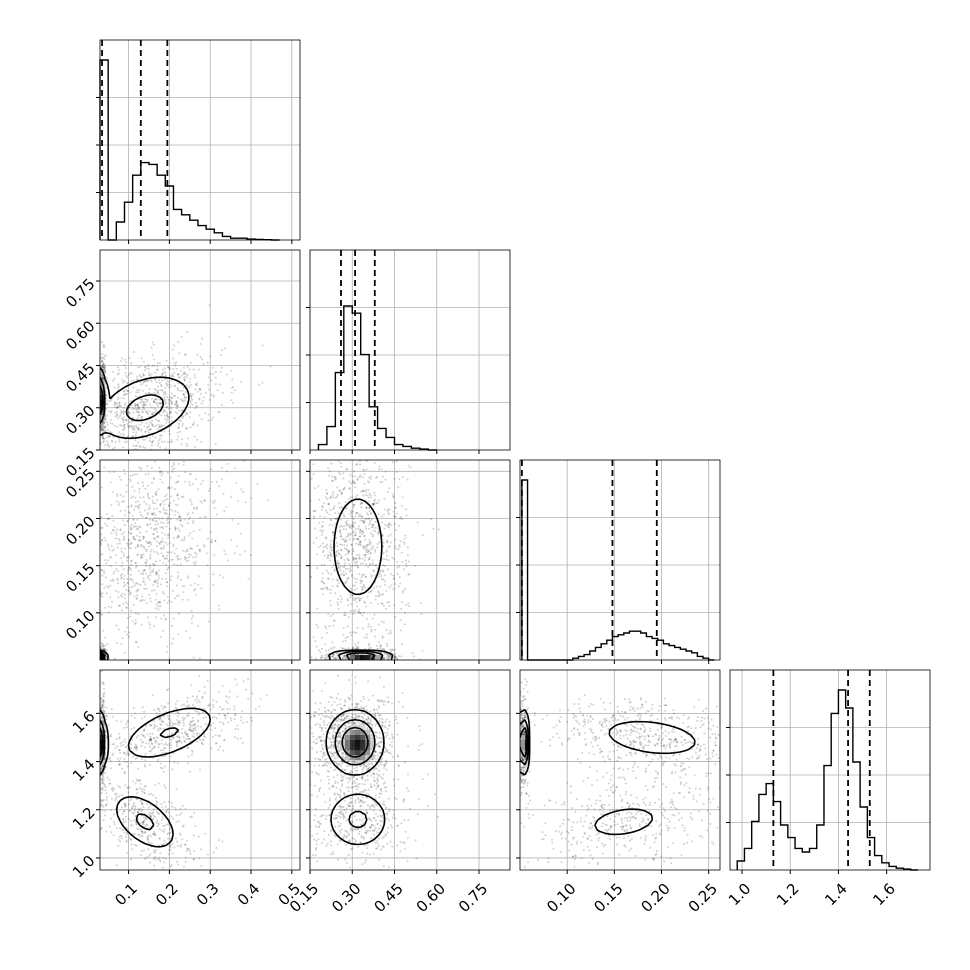 The width and height of the screenshot is (970, 970). Describe the element at coordinates (360, 655) in the screenshot. I see `contour-line` at that location.